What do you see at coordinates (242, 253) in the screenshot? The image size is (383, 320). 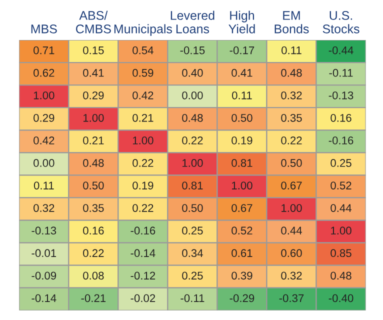 I see `data-label: 0.61` at bounding box center [242, 253].